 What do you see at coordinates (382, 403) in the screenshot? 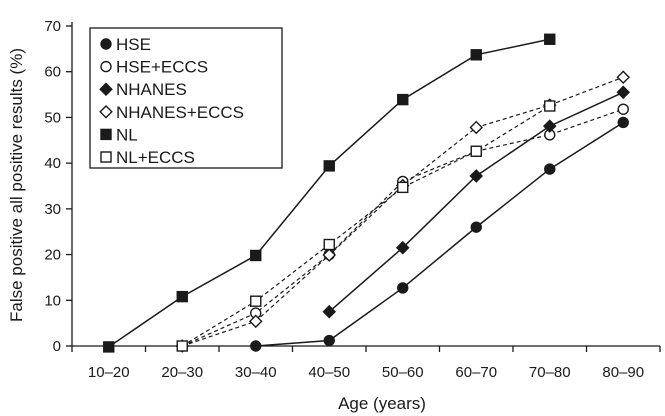
I see `x-axis-title: Age (years)` at bounding box center [382, 403].